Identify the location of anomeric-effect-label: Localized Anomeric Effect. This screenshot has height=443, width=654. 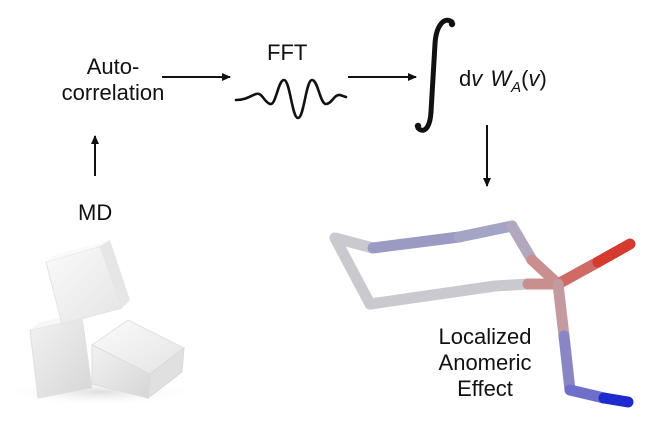
(485, 363).